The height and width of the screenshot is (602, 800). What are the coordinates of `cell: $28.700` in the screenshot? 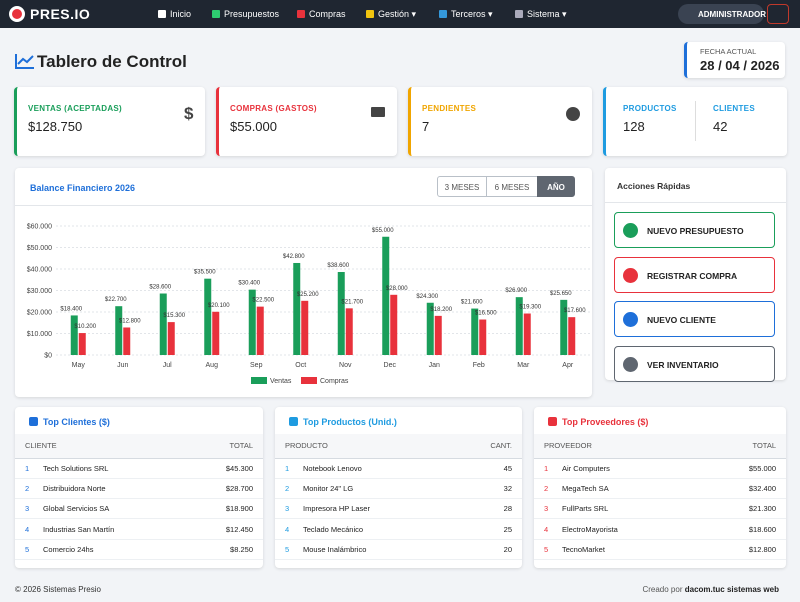 It's located at (223, 489).